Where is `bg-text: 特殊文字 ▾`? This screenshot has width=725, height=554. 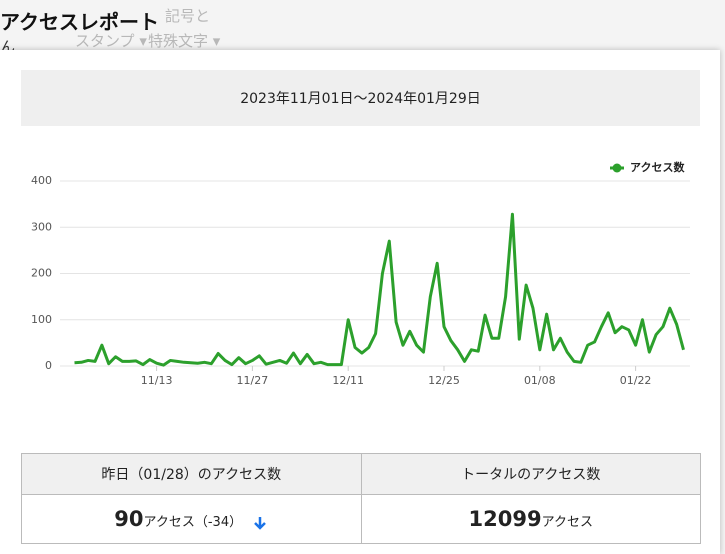 bg-text: 特殊文字 ▾ is located at coordinates (184, 41).